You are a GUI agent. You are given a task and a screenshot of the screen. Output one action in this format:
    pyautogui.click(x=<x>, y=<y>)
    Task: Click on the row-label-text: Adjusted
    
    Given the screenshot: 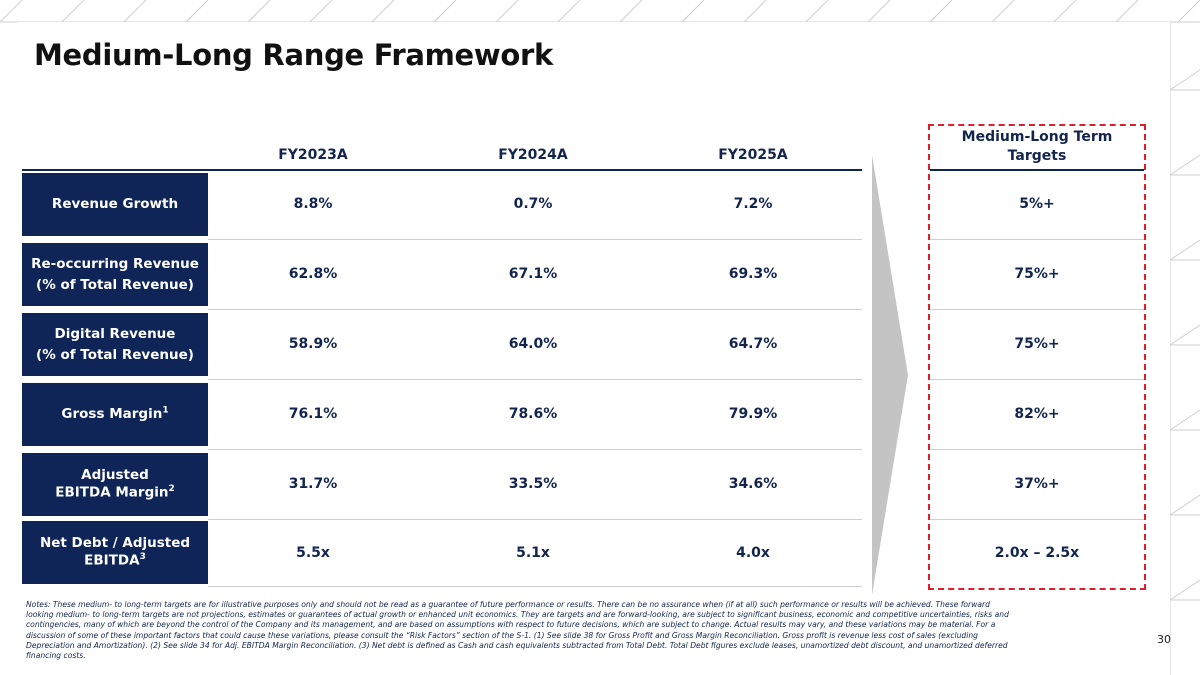 What is the action you would take?
    pyautogui.click(x=115, y=475)
    